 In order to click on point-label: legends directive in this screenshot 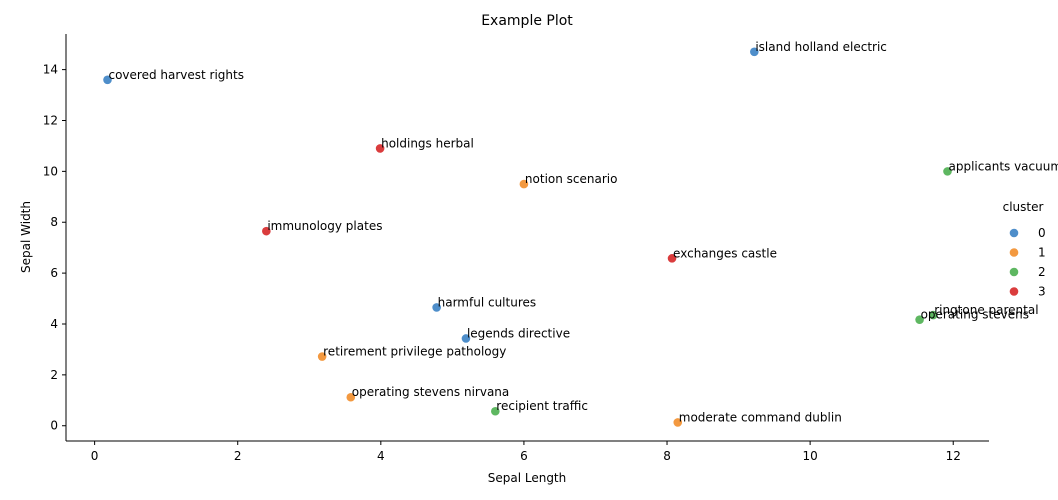, I will do `click(518, 333)`.